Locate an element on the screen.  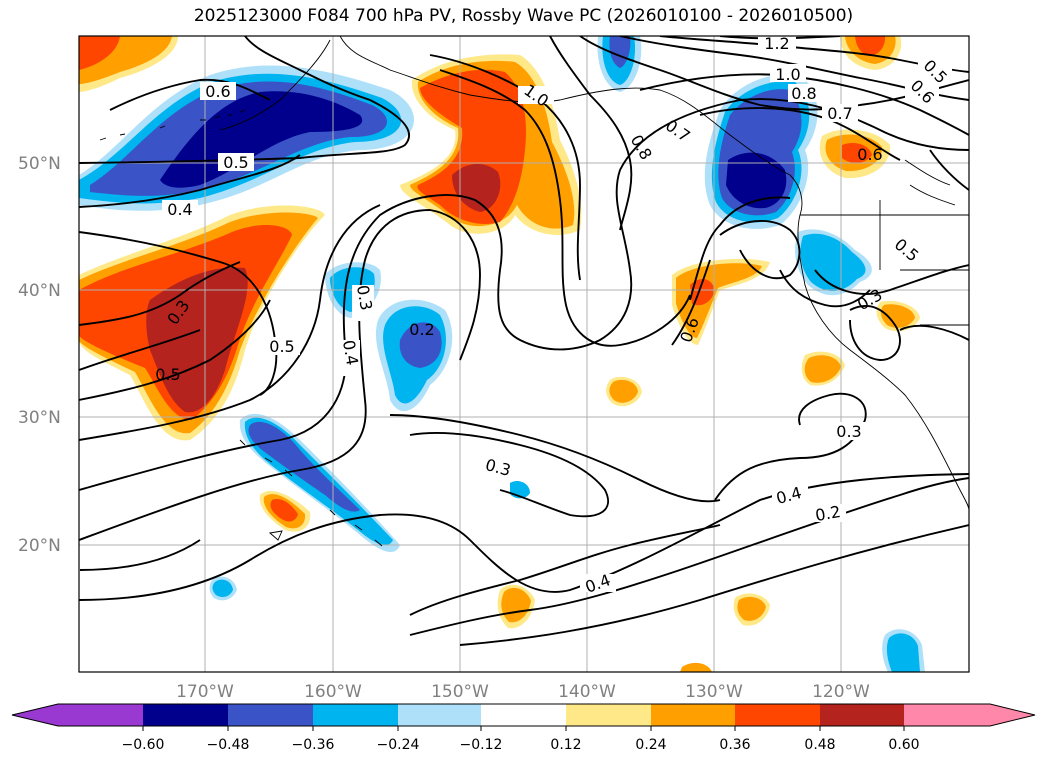
colorbar-tick-label: 0.60 is located at coordinates (903, 745).